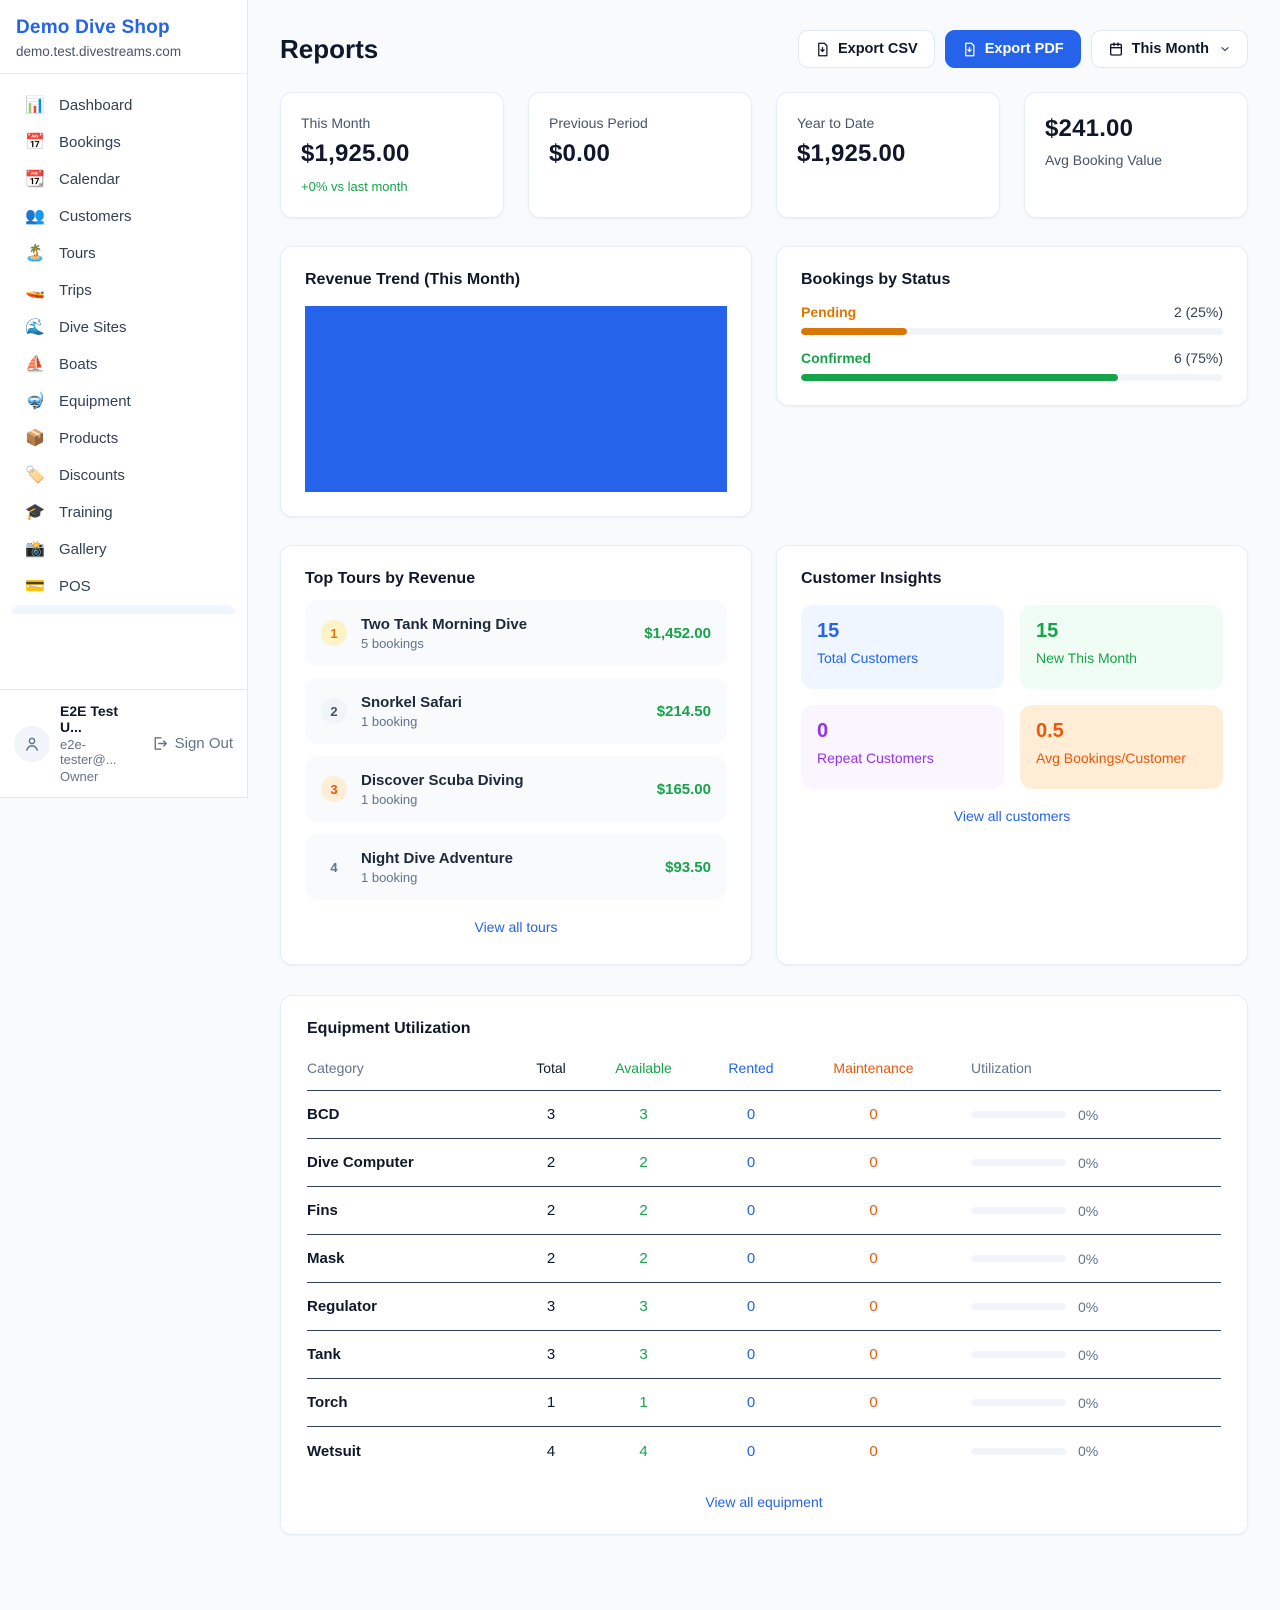 The image size is (1280, 1610). What do you see at coordinates (392, 643) in the screenshot?
I see `tour-bookings: 5 bookings` at bounding box center [392, 643].